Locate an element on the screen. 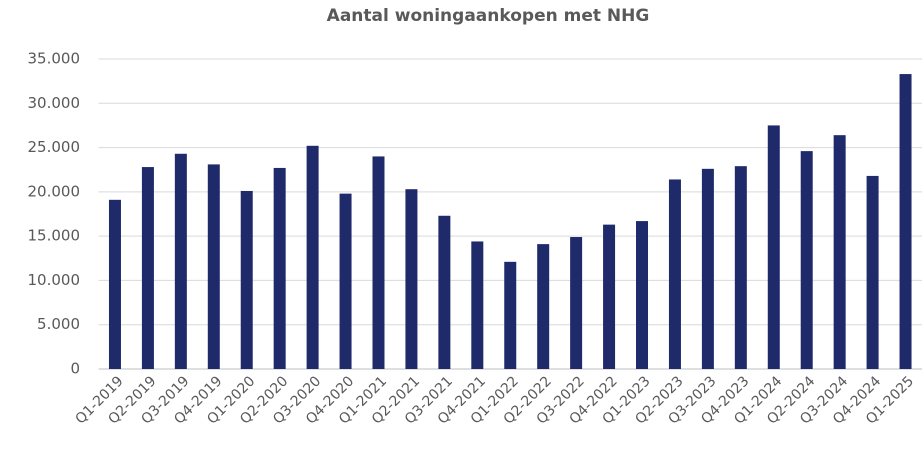 The image size is (922, 453). y-tick-label: 10.000 is located at coordinates (54, 280).